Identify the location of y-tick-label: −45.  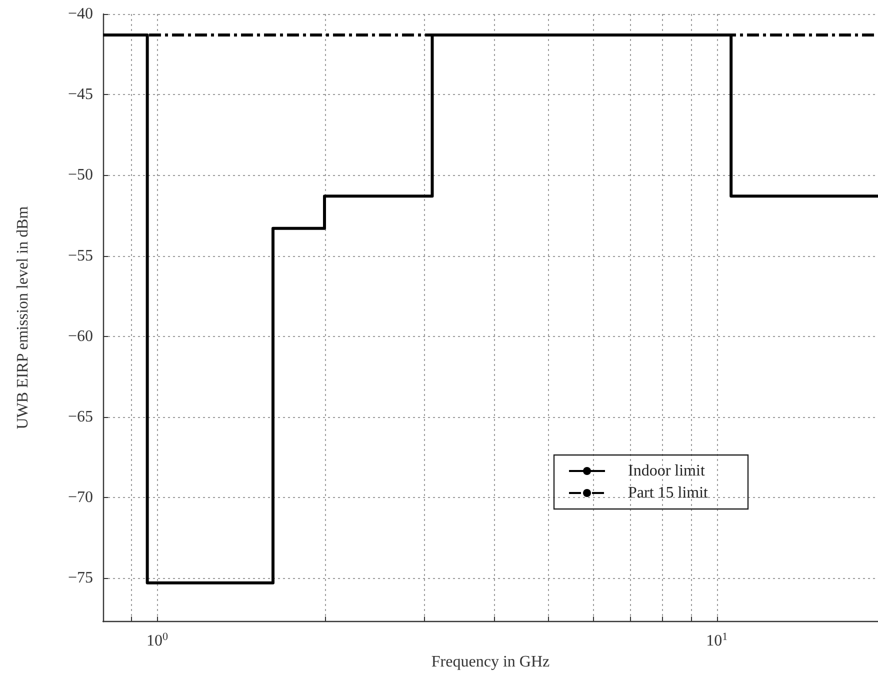
(80, 95).